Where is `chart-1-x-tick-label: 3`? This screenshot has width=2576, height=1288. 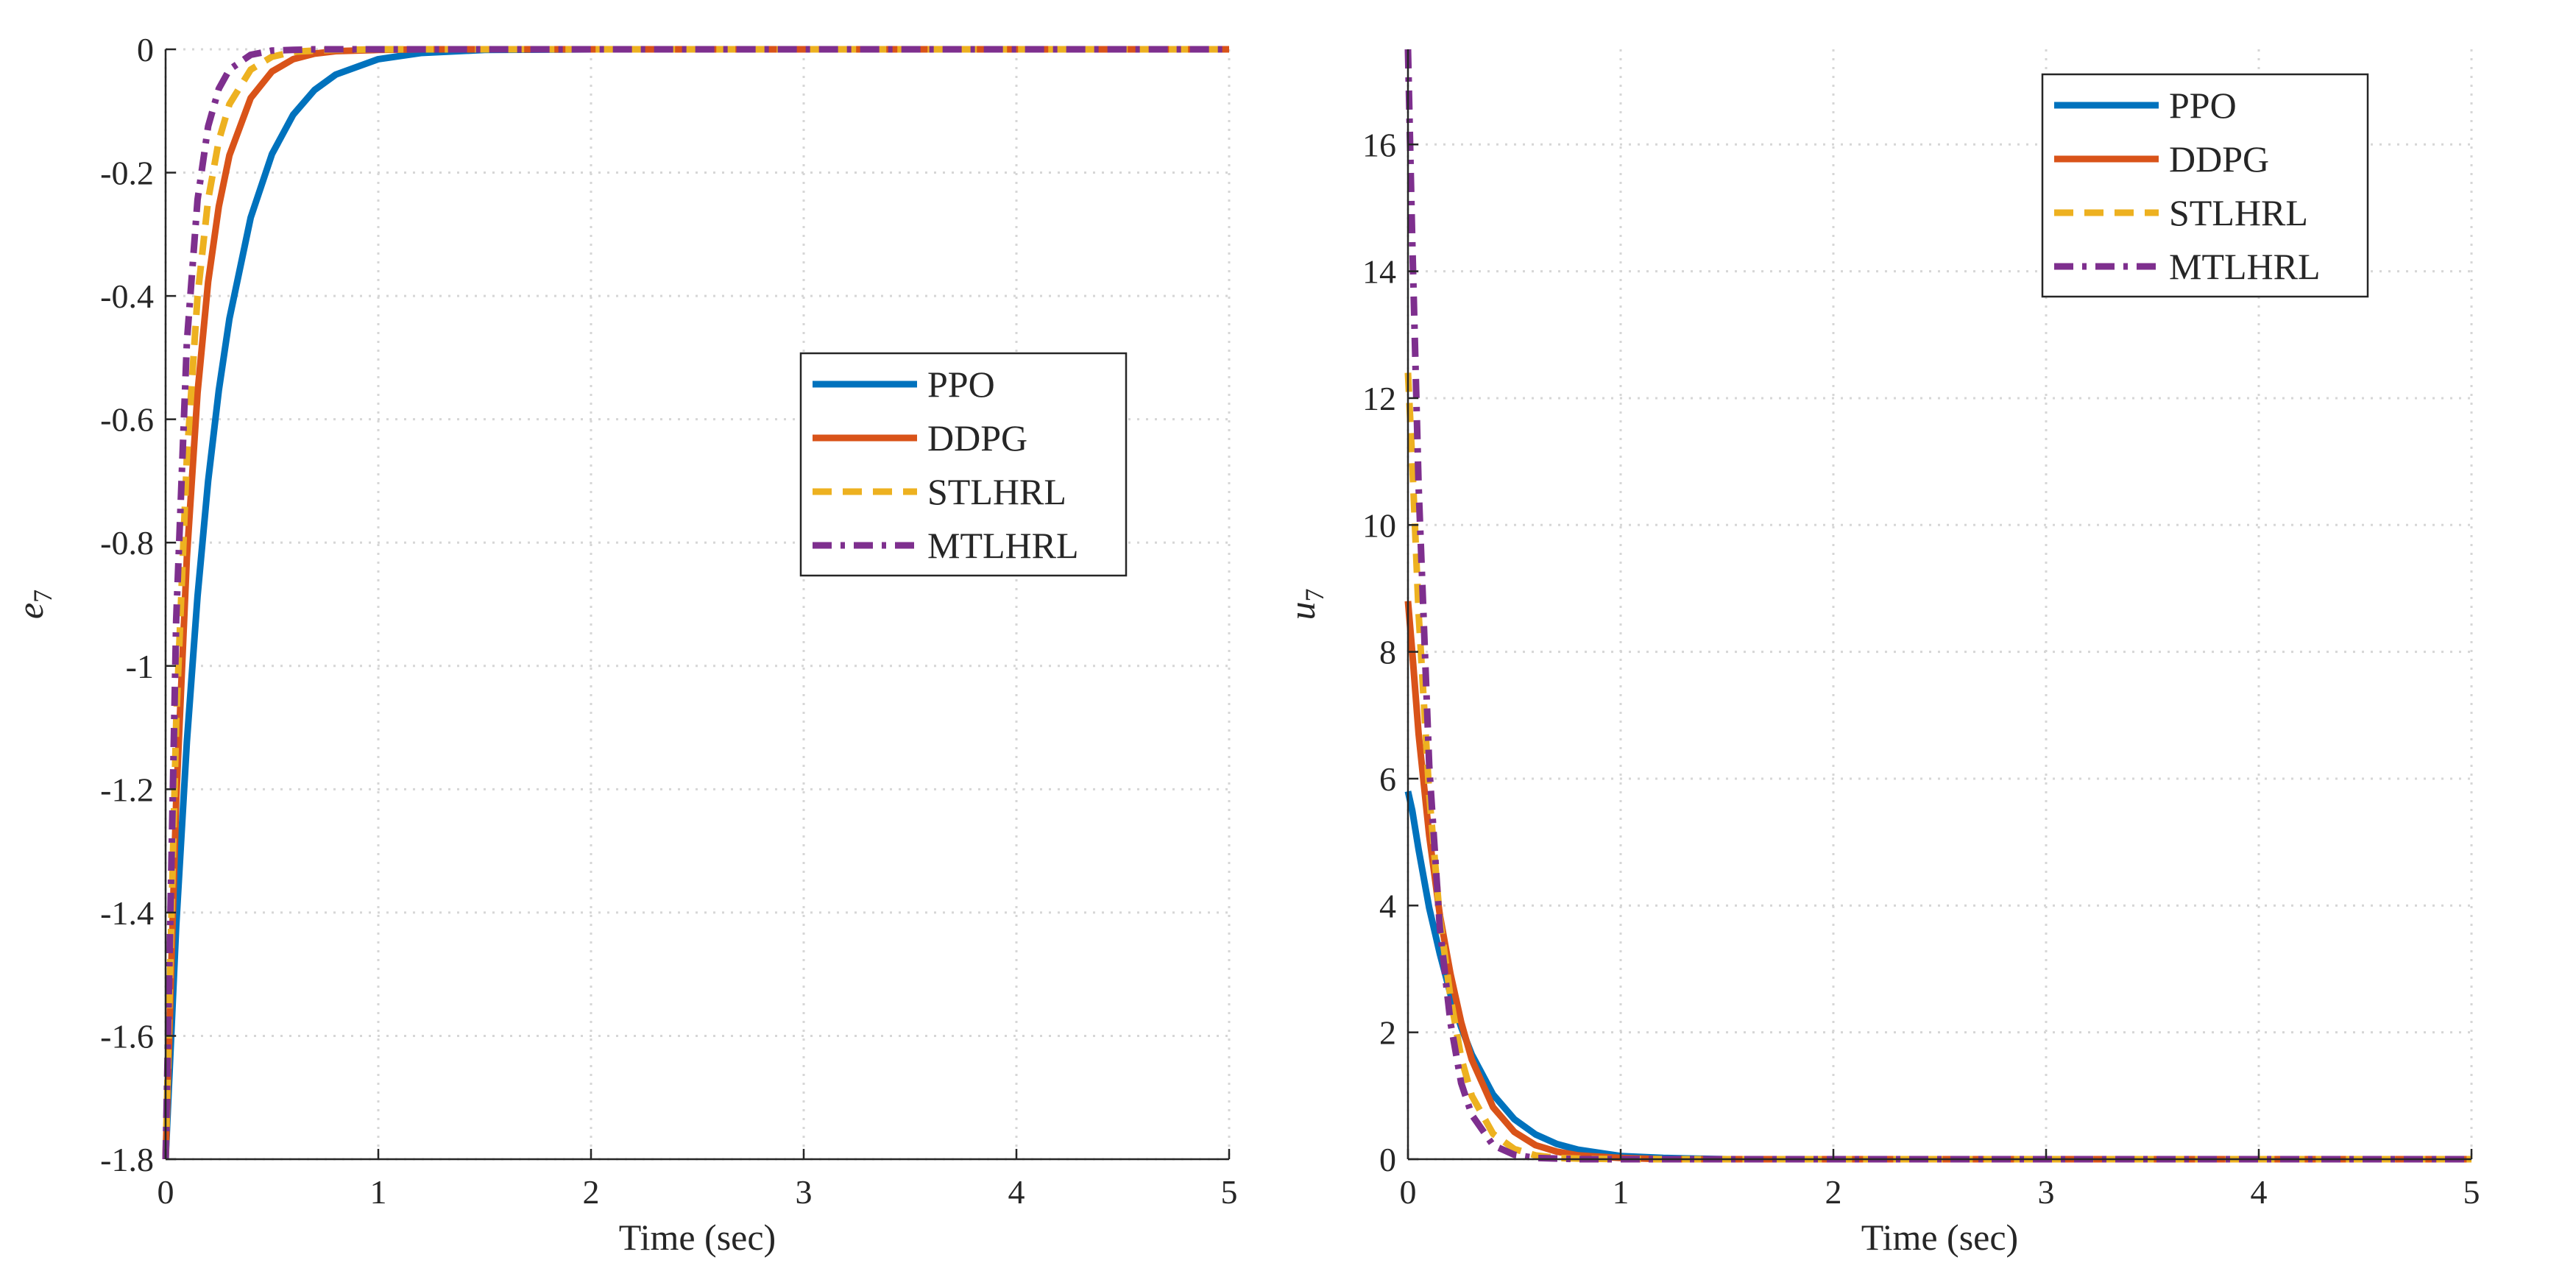
chart-1-x-tick-label: 3 is located at coordinates (804, 1192).